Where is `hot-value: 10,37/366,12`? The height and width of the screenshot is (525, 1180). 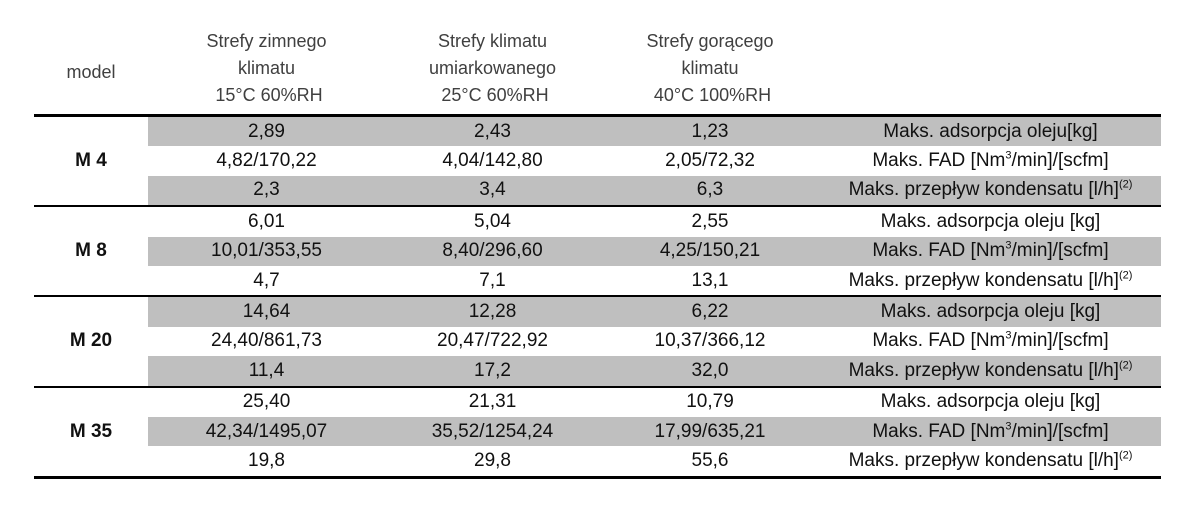
hot-value: 10,37/366,12 is located at coordinates (710, 341).